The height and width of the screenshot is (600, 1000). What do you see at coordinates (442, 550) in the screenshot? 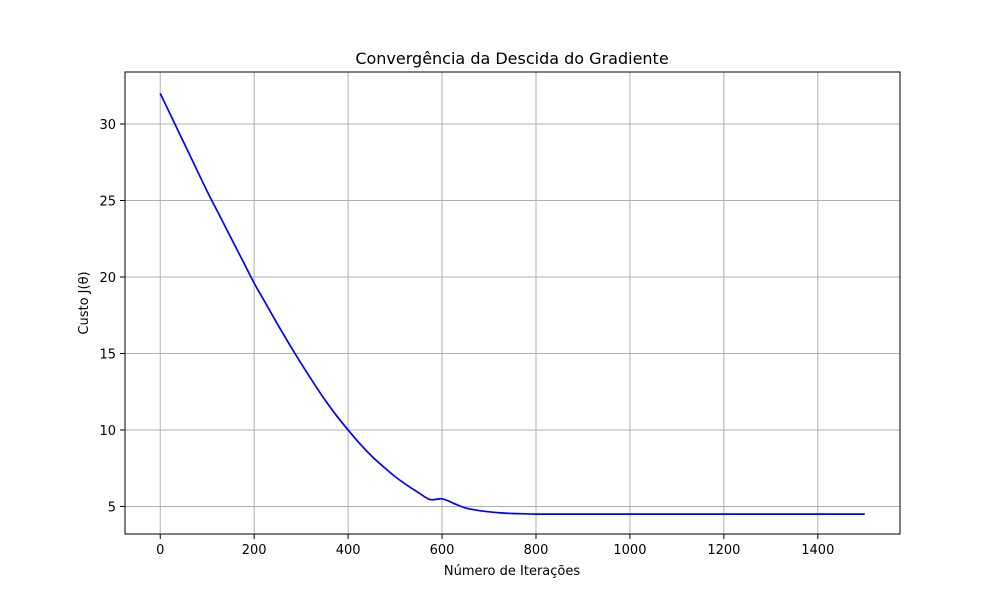
I see `x-tick-label: 600` at bounding box center [442, 550].